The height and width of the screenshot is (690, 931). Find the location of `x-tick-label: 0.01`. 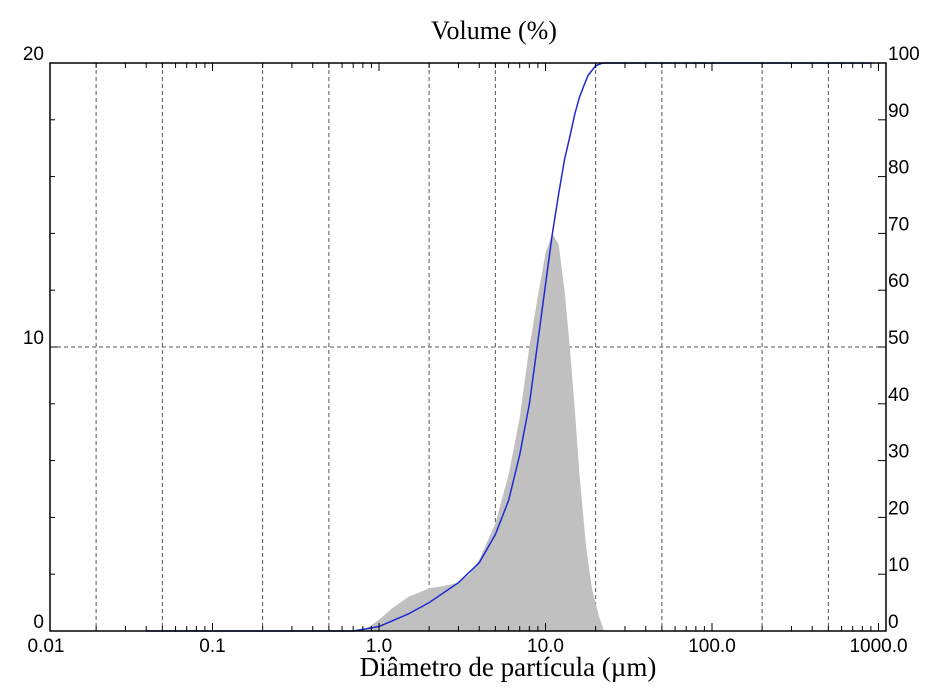

x-tick-label: 0.01 is located at coordinates (46, 646).